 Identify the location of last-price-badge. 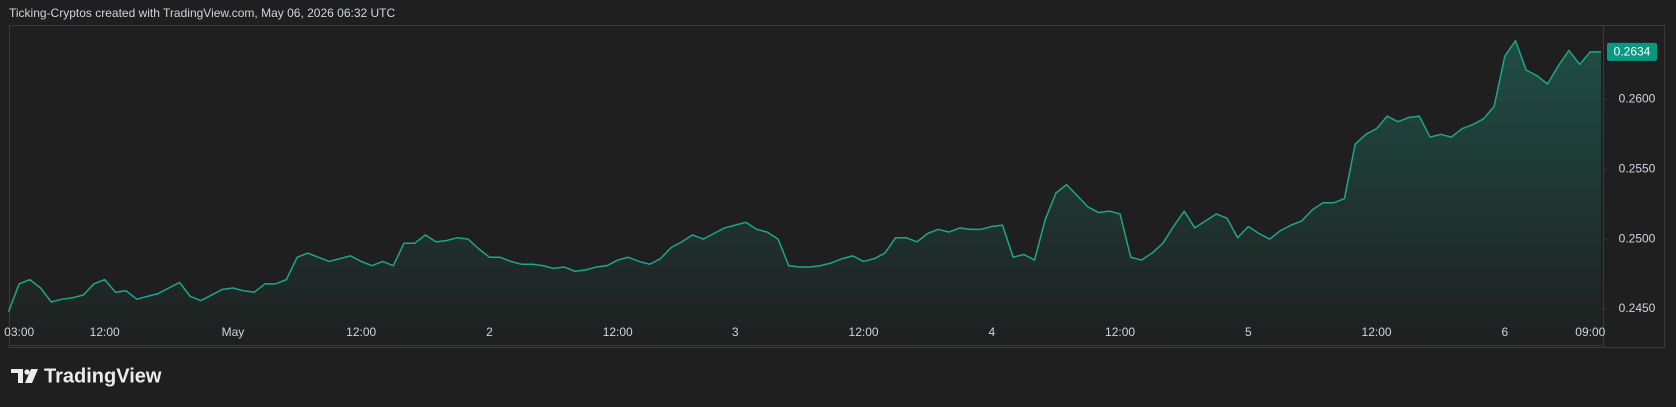
(1632, 51).